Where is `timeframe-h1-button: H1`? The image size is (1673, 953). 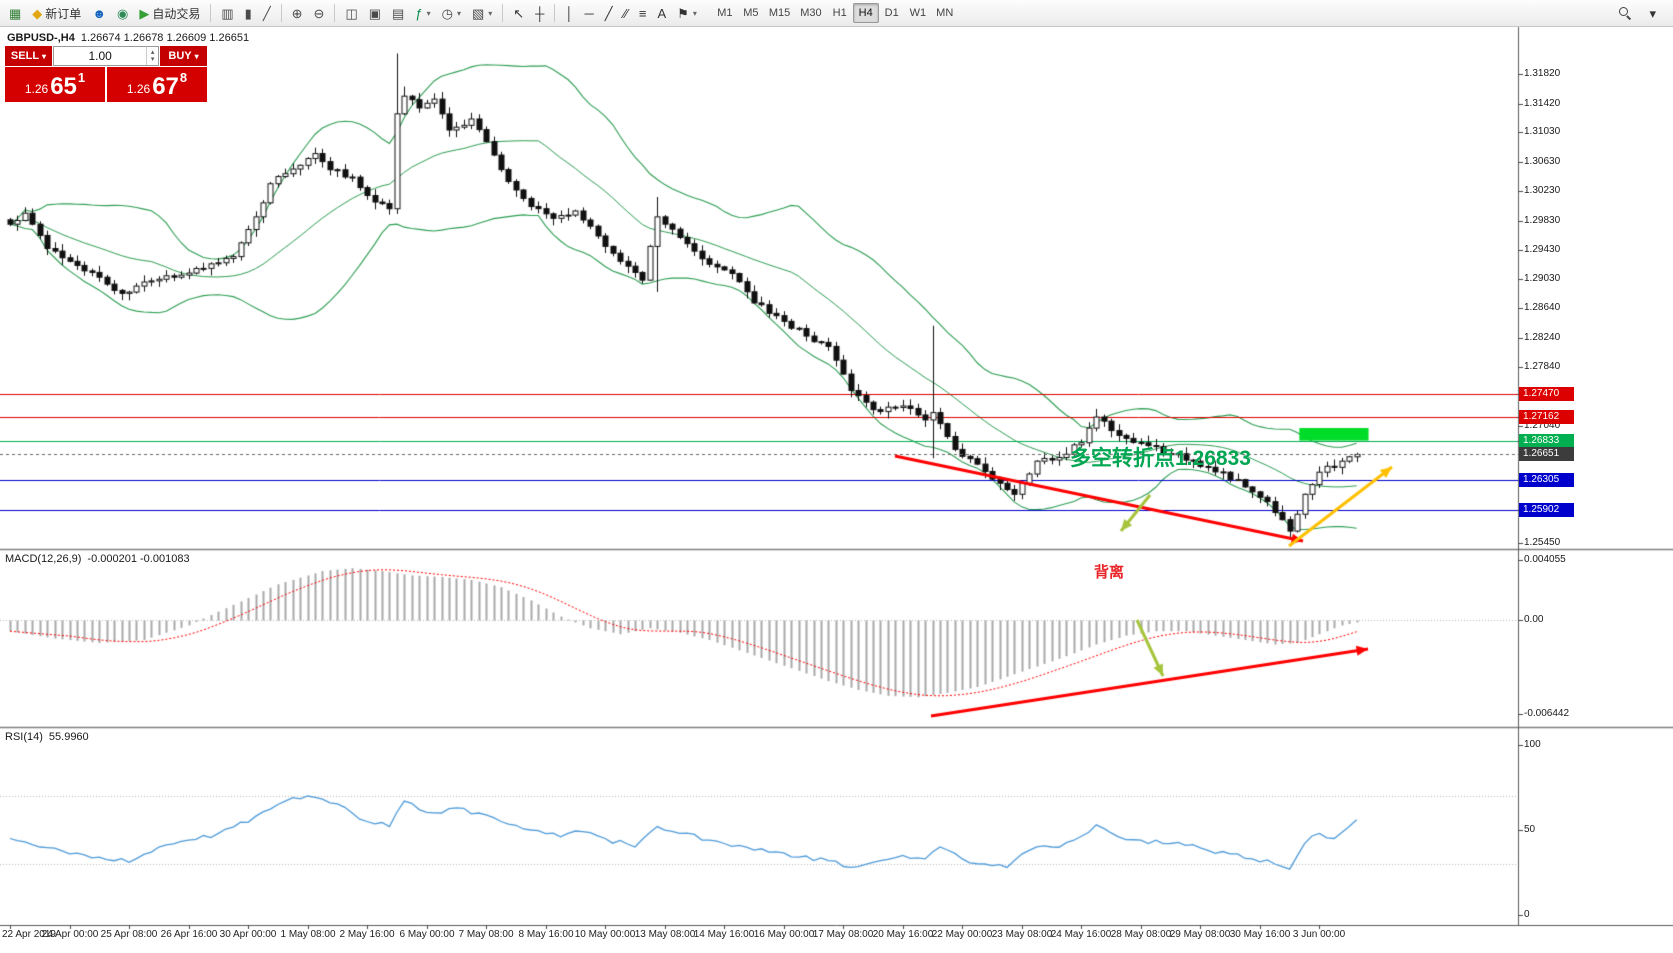
timeframe-h1-button: H1 is located at coordinates (839, 13).